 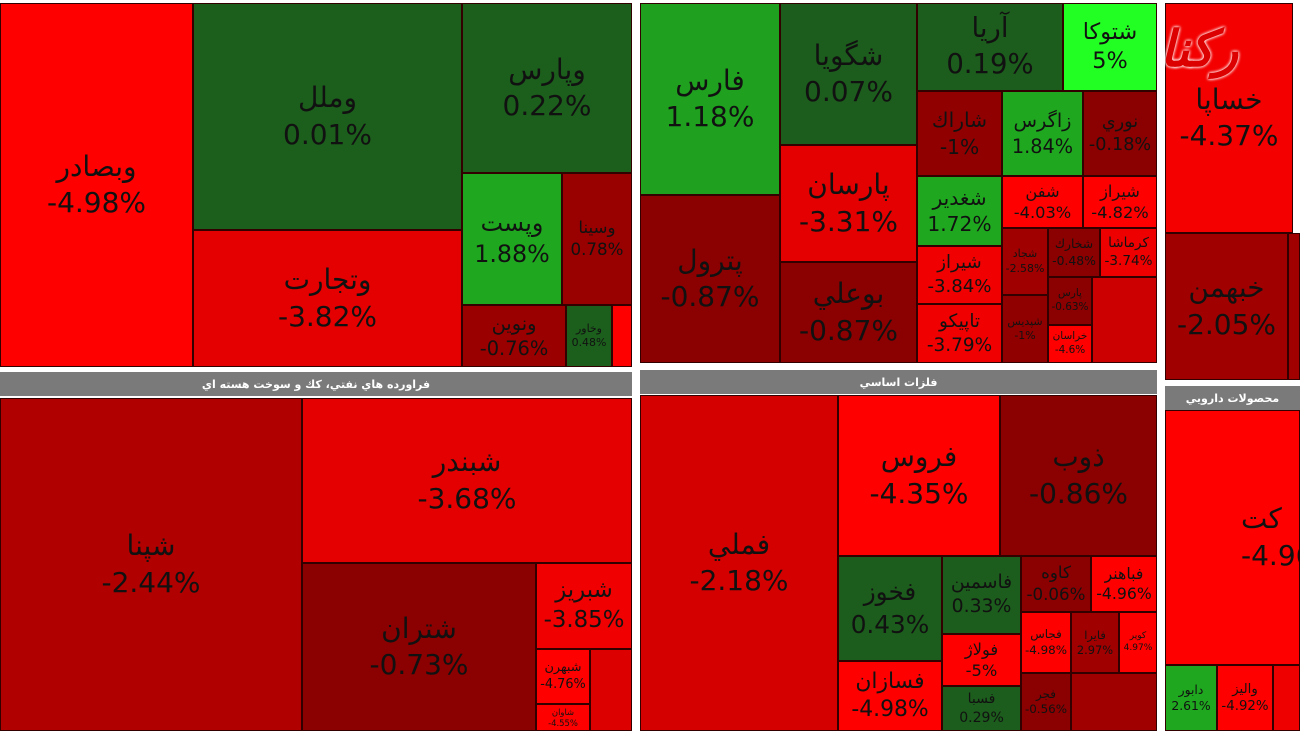 I want to click on tile: واليز -4.92%, so click(x=1245, y=698).